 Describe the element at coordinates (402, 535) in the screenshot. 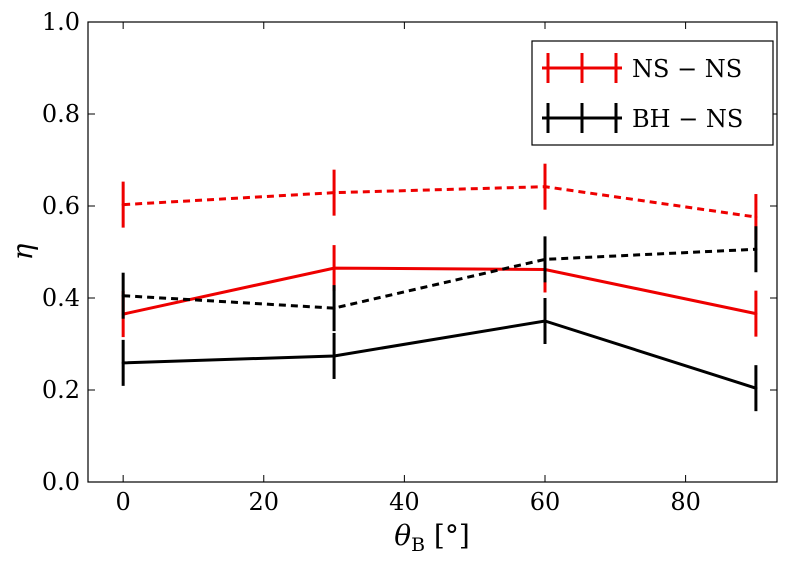

I see `x-axis-label-symbol: θ` at that location.